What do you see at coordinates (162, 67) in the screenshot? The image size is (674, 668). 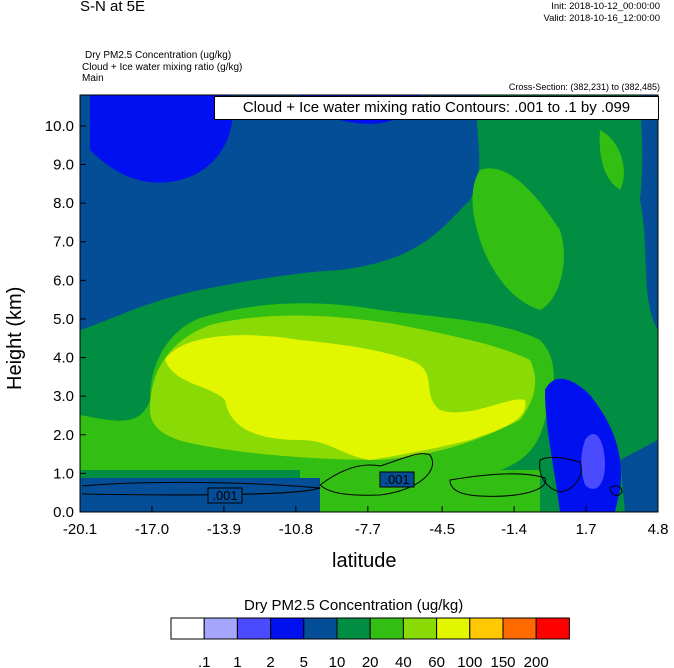 I see `field-label-cloud: Cloud + Ice water mixing ratio (g/kg)` at bounding box center [162, 67].